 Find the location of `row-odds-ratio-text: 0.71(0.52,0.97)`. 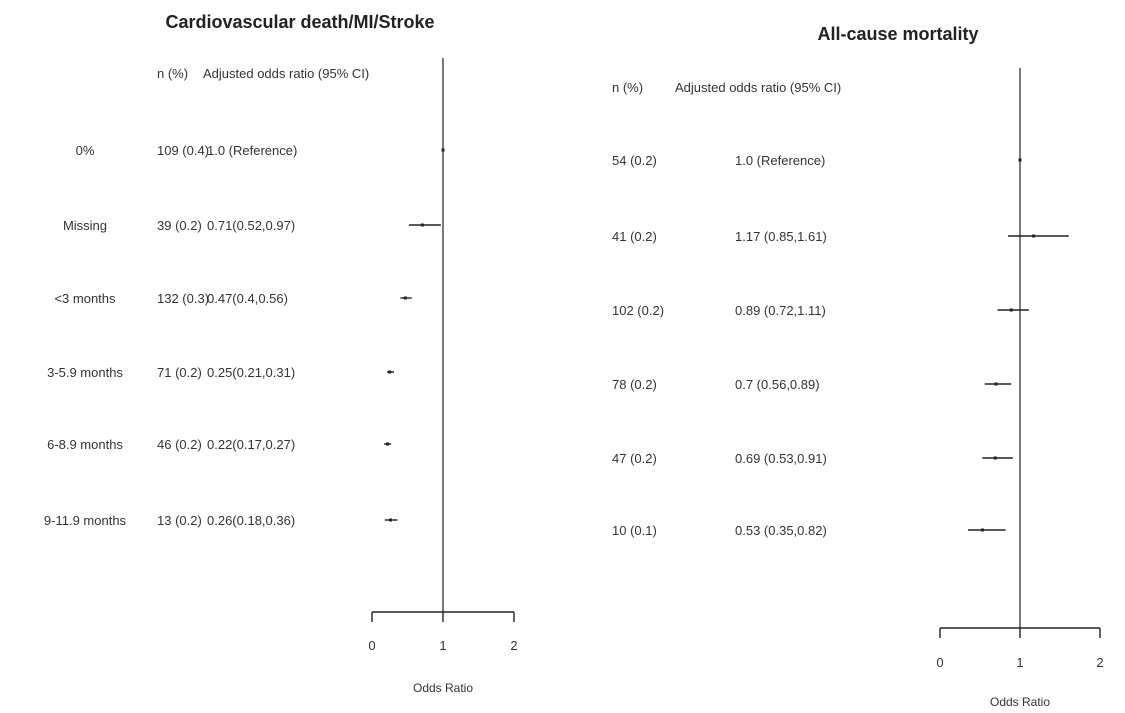

row-odds-ratio-text: 0.71(0.52,0.97) is located at coordinates (251, 225).